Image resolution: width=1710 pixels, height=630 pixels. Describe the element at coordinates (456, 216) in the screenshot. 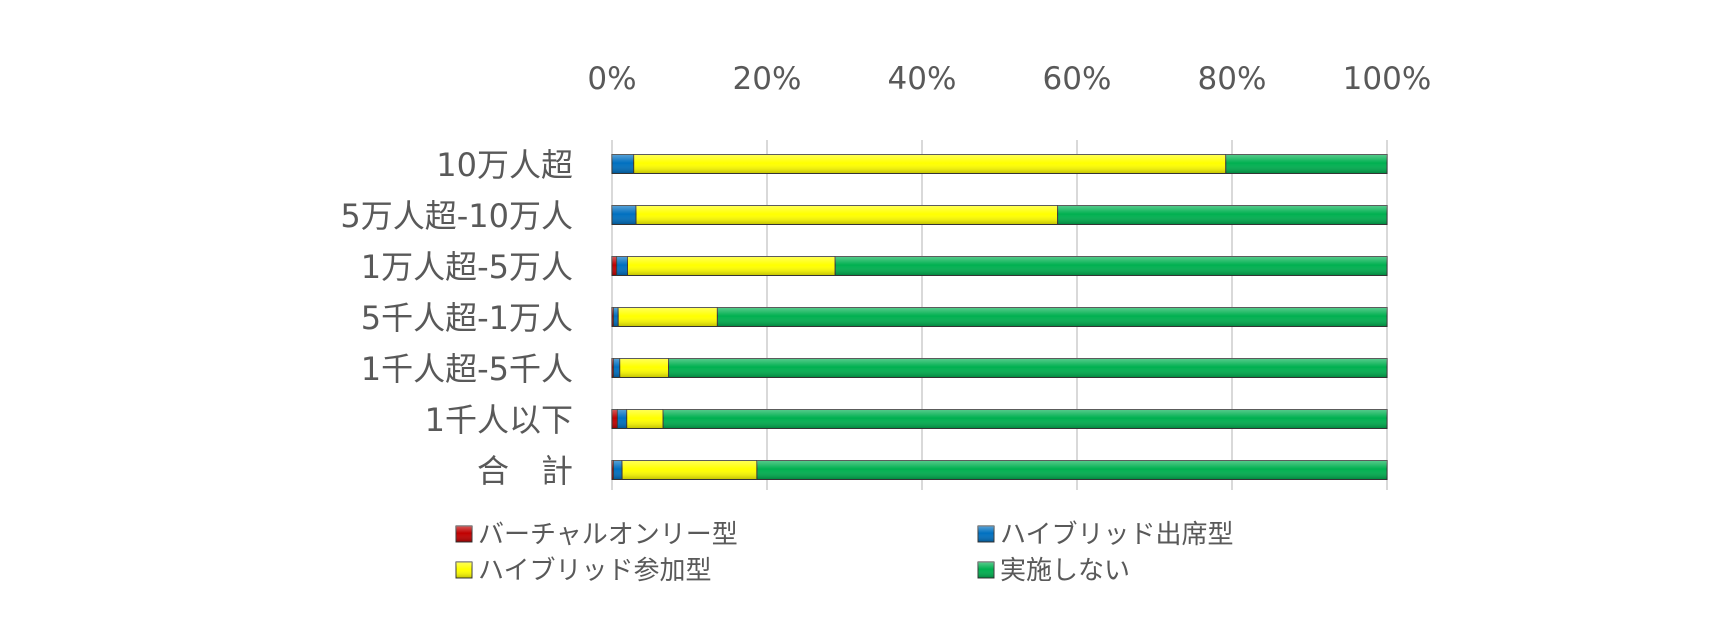

I see `category-label: 5万人超-10万人` at that location.